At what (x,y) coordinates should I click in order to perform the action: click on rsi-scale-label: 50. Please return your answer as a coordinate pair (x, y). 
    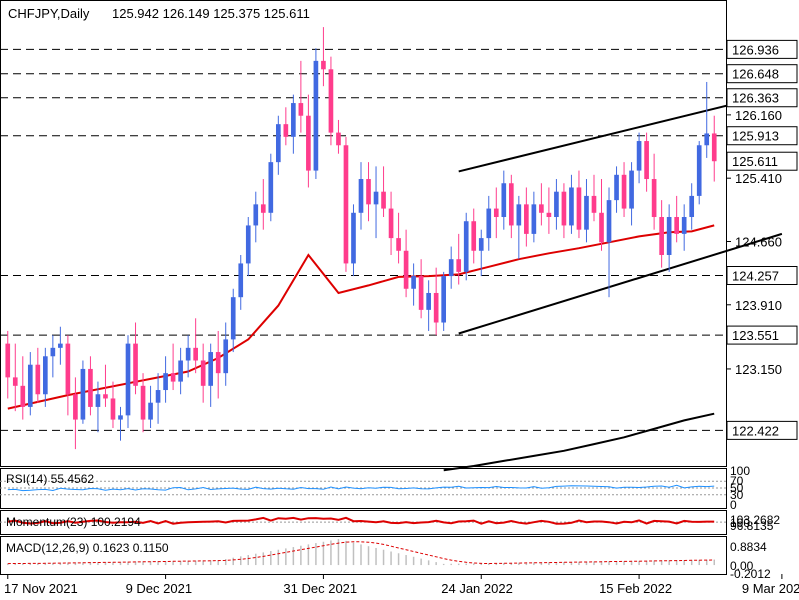
    Looking at the image, I should click on (737, 488).